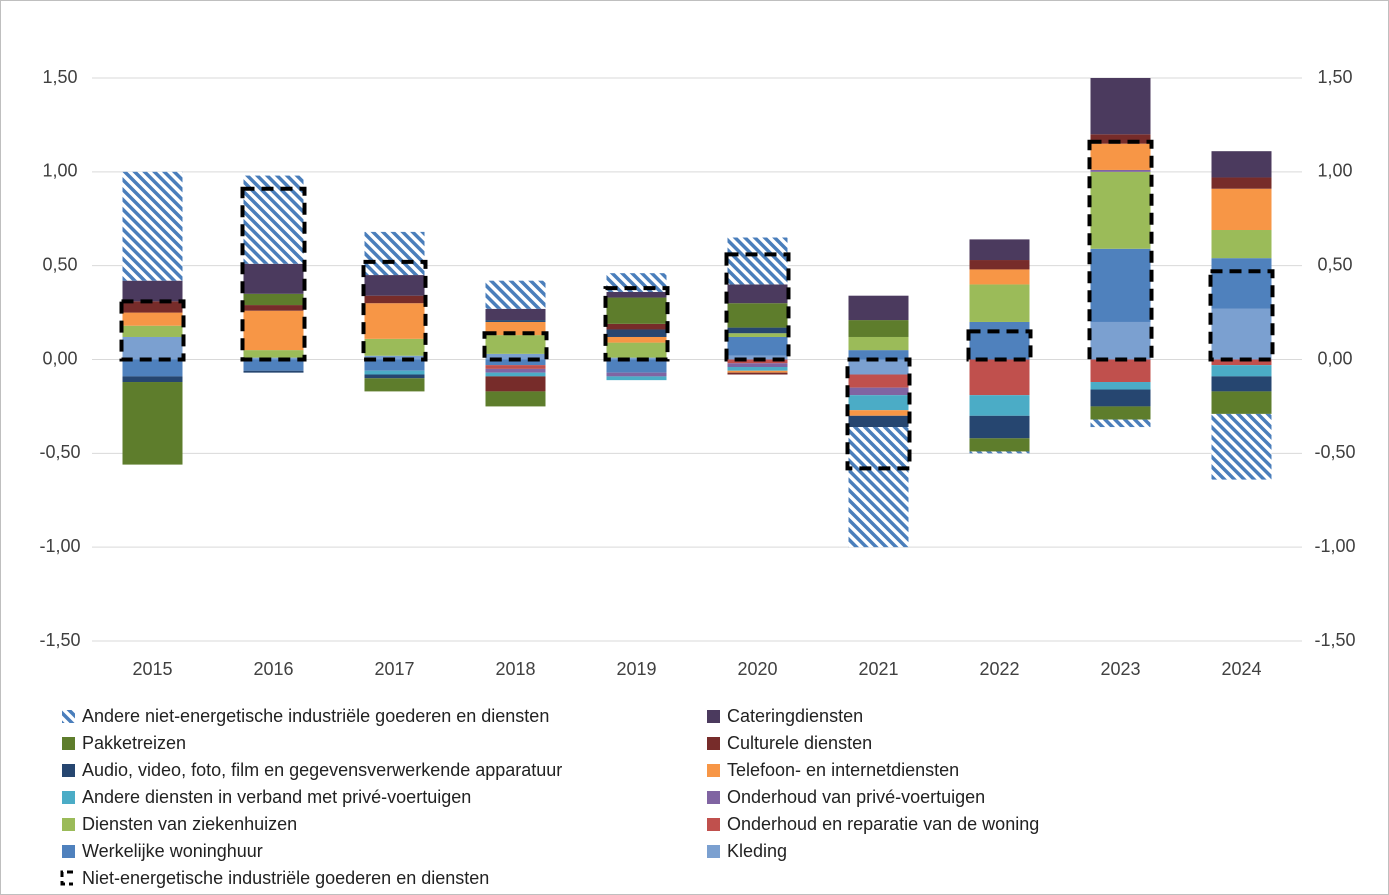 This screenshot has width=1389, height=895. I want to click on legend-label: Werkelijke woninghuur, so click(172, 851).